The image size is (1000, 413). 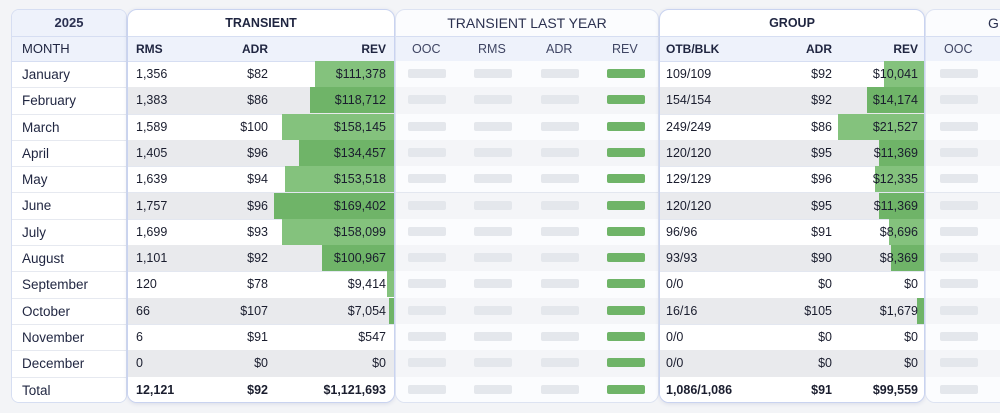 I want to click on group-row: 93/93 $90 $8,369, so click(x=792, y=259).